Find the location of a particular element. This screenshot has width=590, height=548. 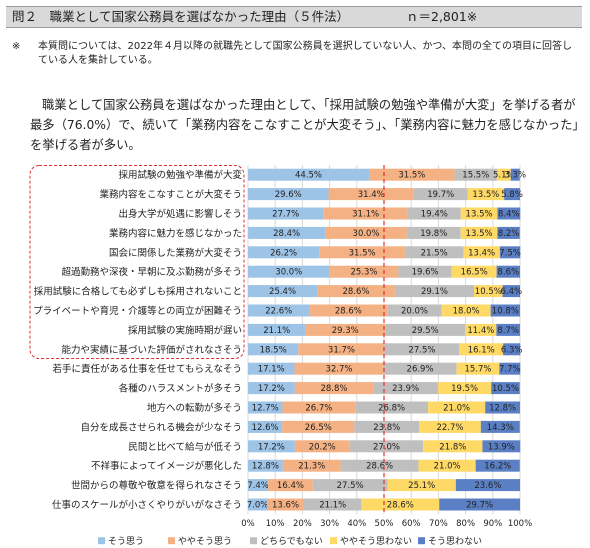

category-label: 国会に関係した業務が大変そう is located at coordinates (175, 253).